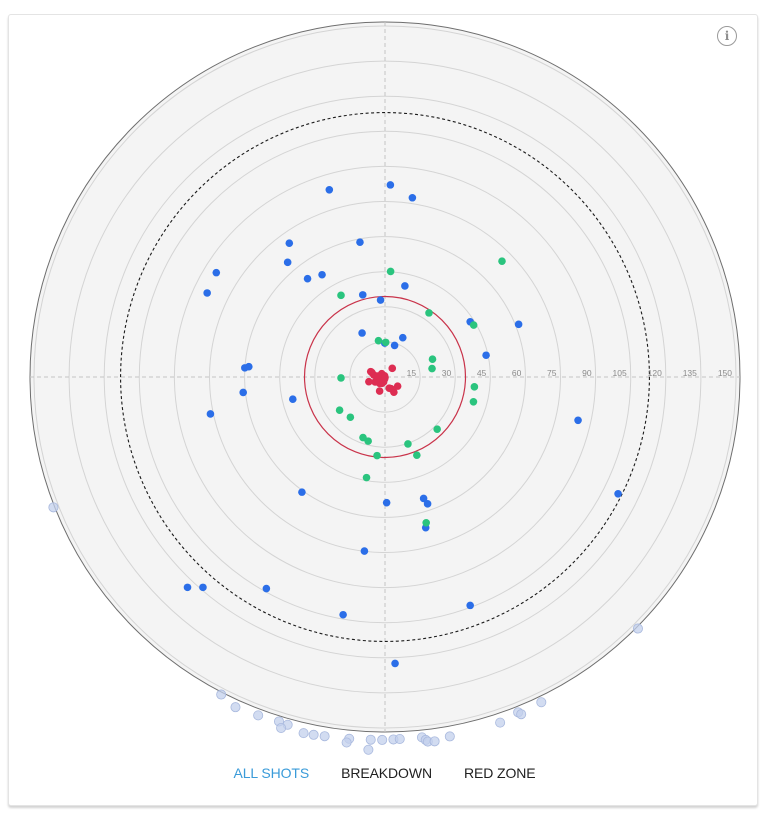  What do you see at coordinates (271, 773) in the screenshot?
I see `tab-all-shots: ALL SHOTS` at bounding box center [271, 773].